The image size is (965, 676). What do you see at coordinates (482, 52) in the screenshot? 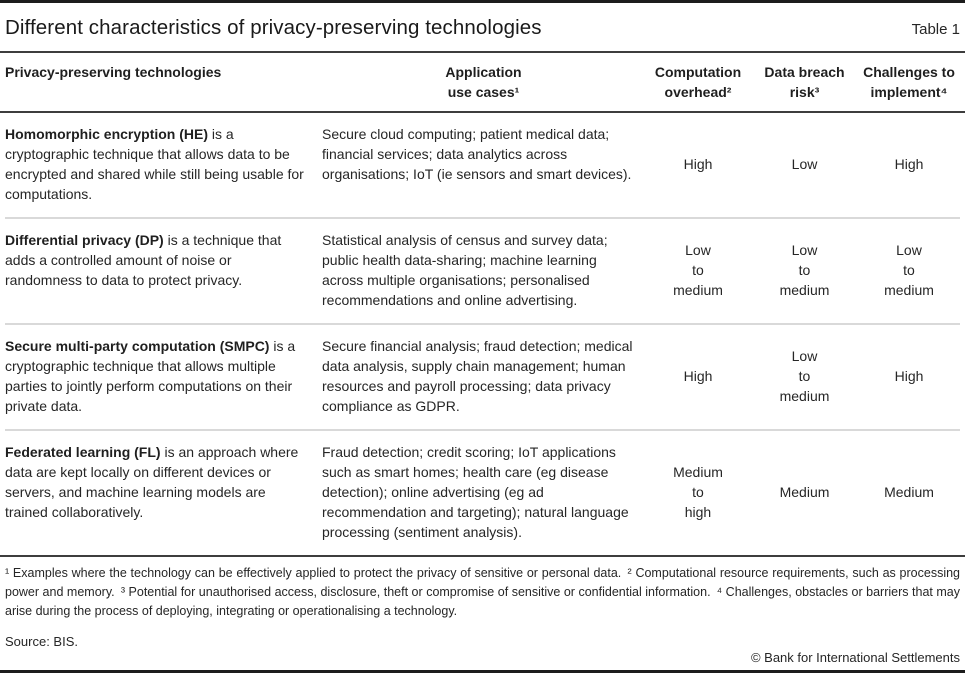
I see `title-divider-rule` at bounding box center [482, 52].